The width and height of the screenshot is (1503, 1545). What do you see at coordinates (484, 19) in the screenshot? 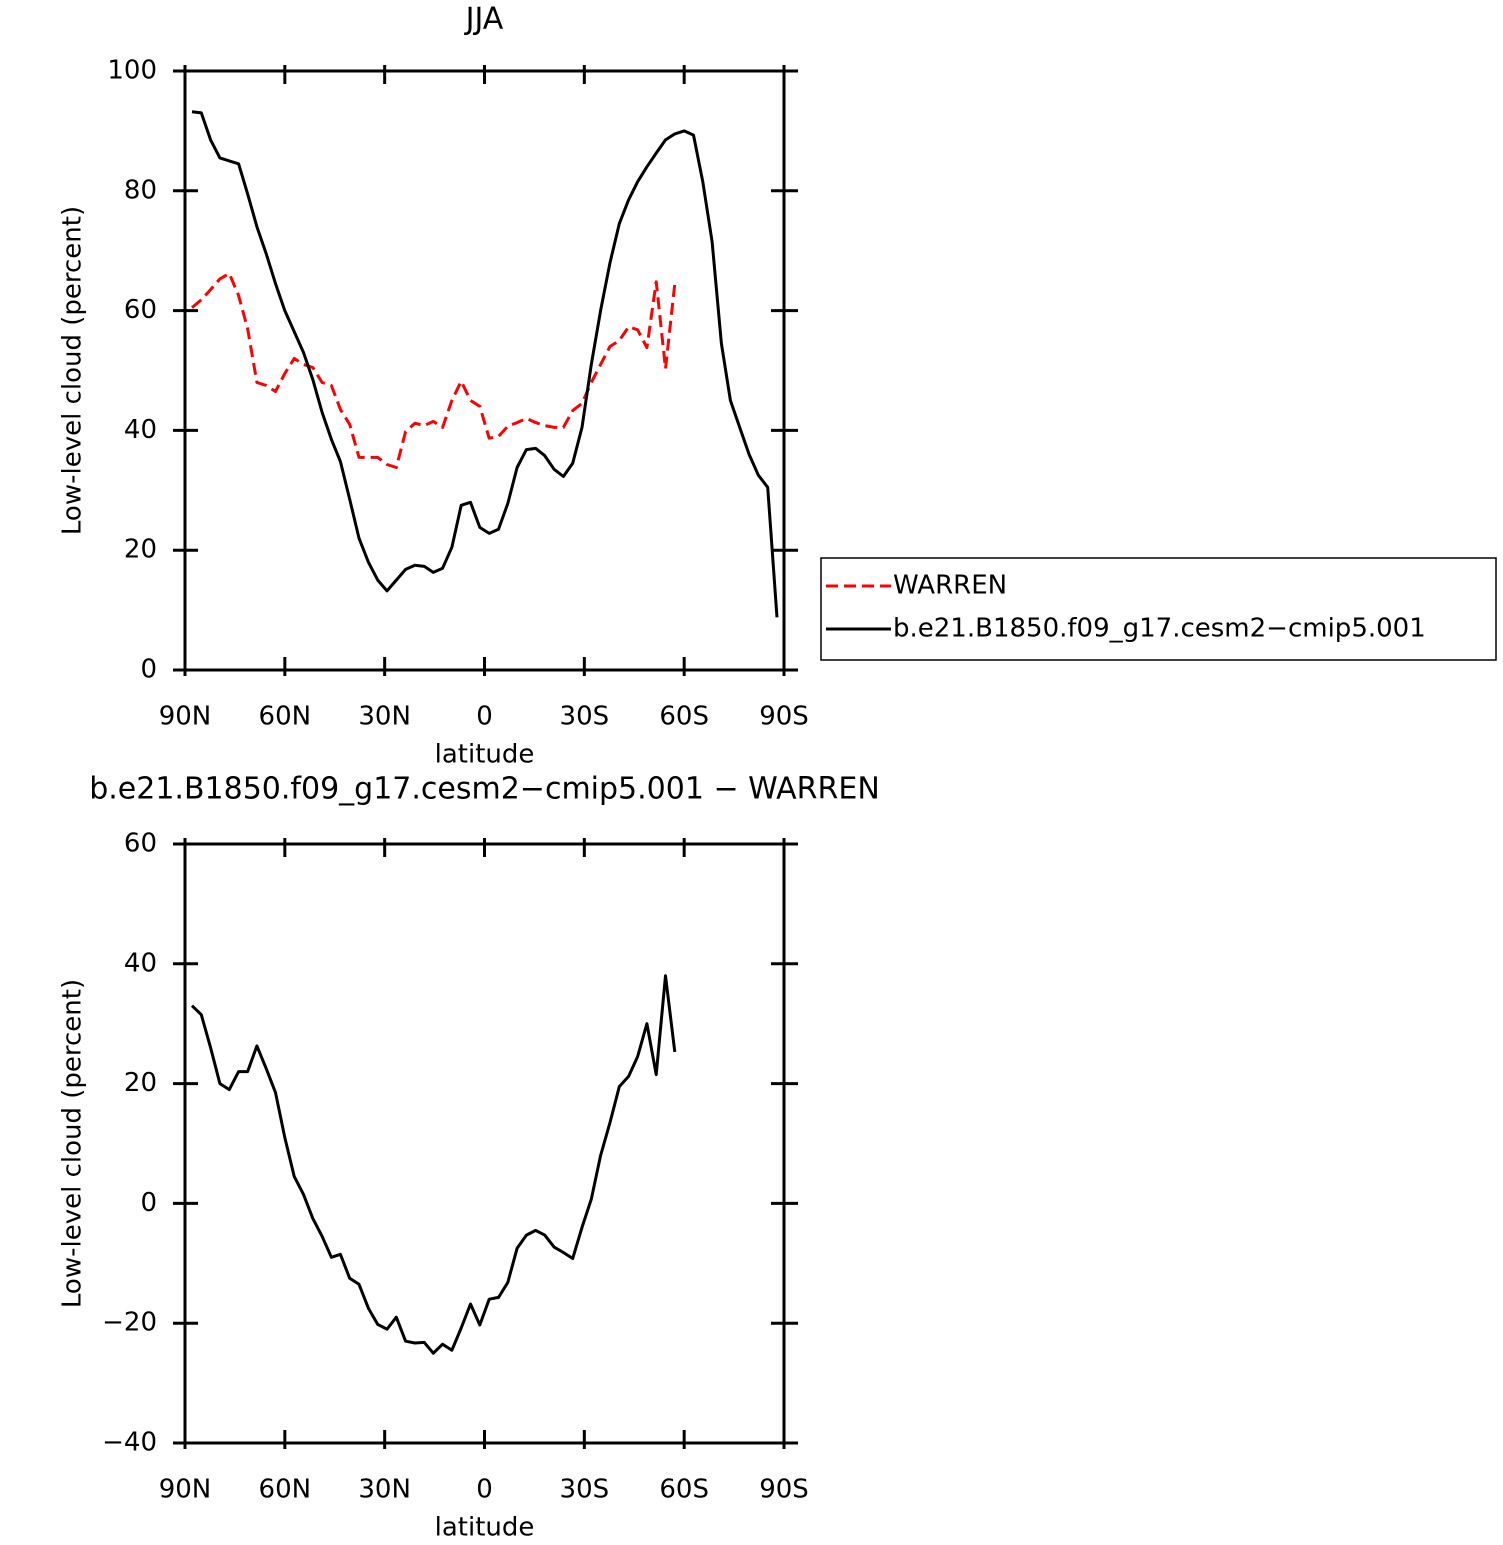
I see `chart-title: JJA` at bounding box center [484, 19].